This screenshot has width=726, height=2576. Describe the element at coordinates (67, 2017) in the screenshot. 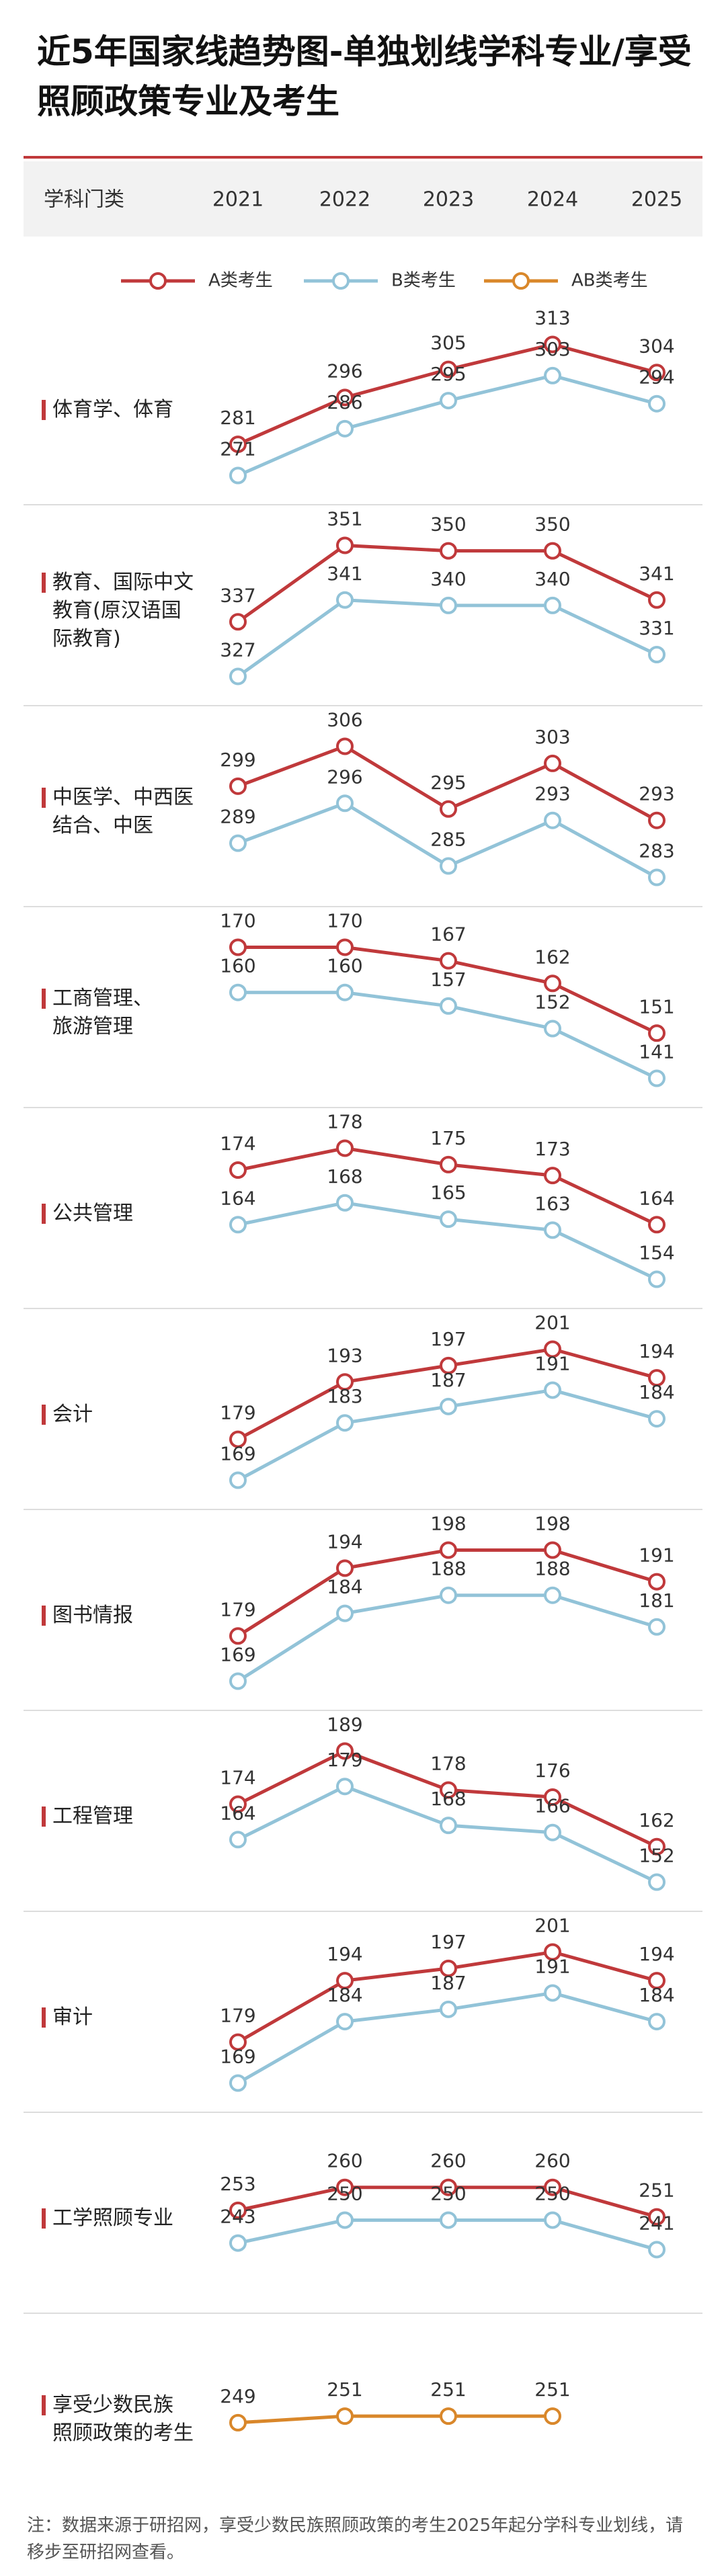

I see `panel-label: 审计` at that location.